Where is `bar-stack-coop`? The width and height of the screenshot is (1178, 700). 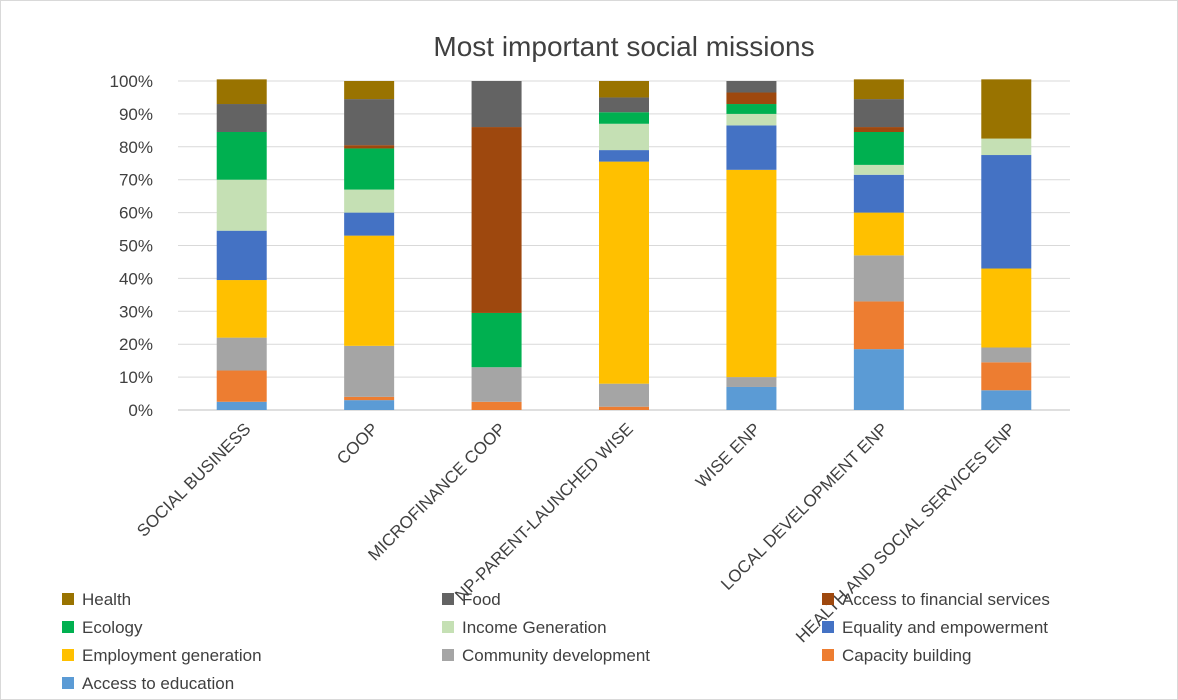
bar-stack-coop is located at coordinates (369, 245).